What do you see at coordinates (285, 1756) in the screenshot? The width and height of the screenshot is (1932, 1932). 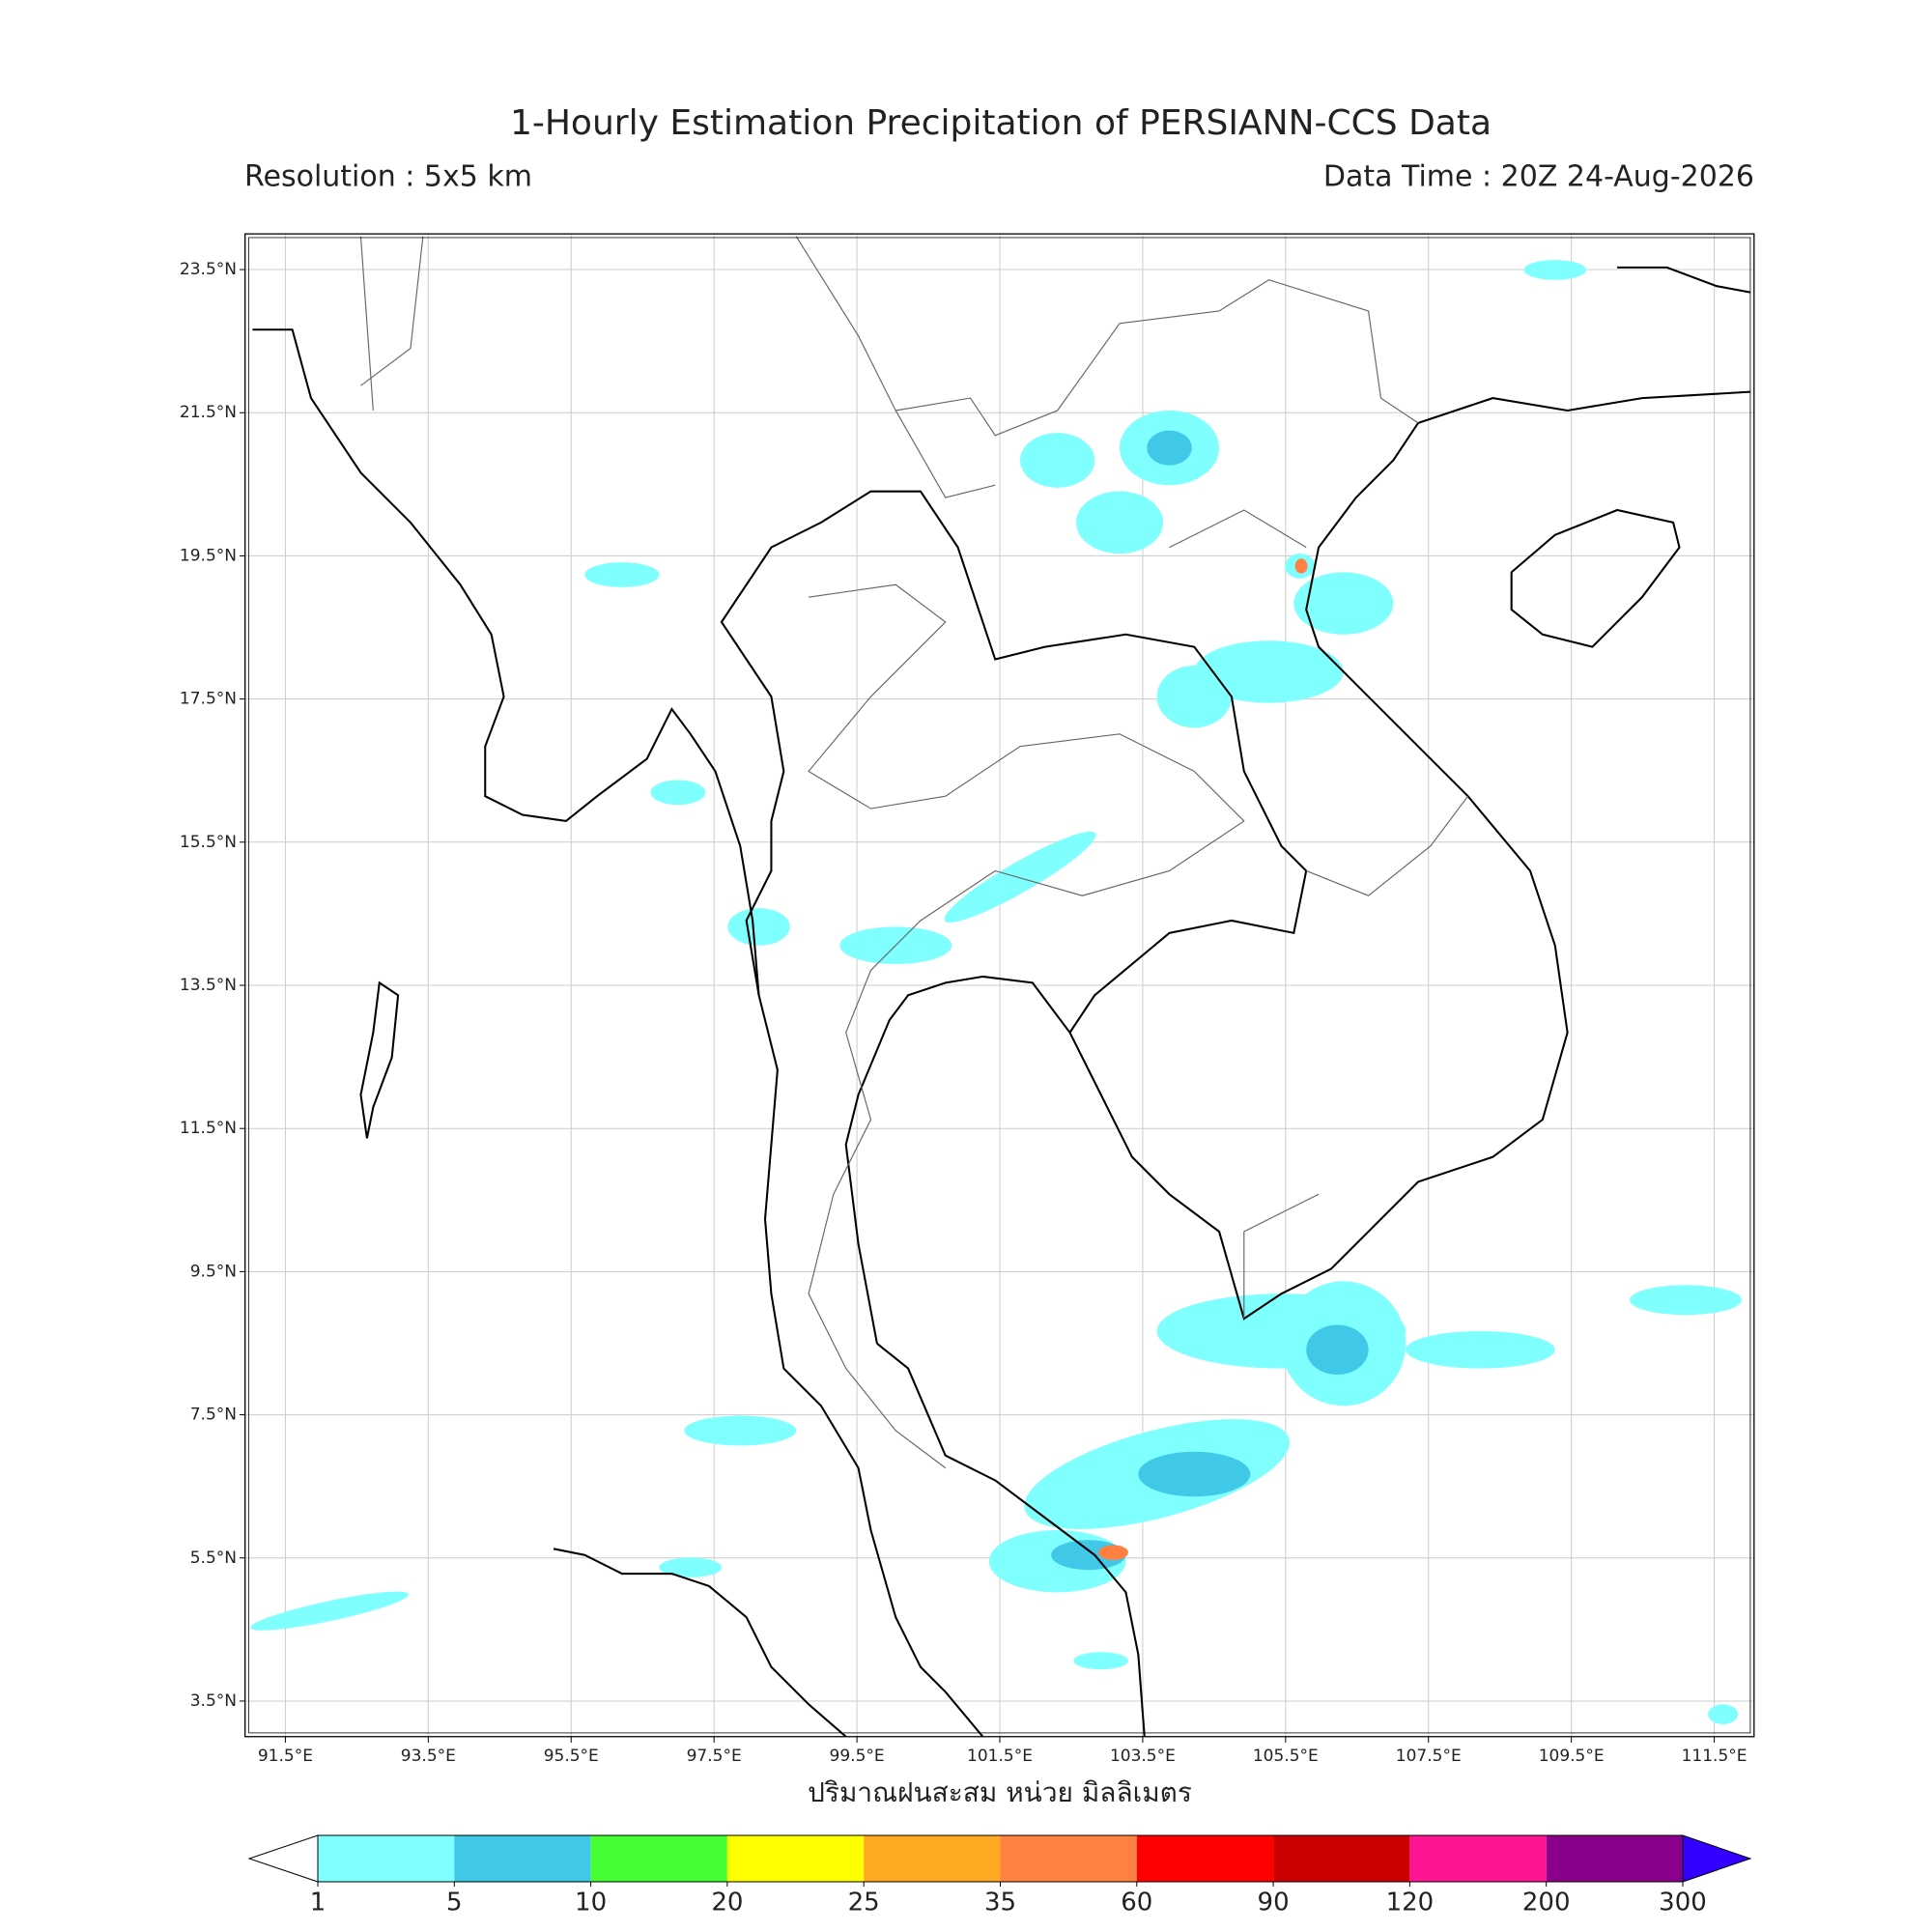 I see `x-tick-label: 91.5°E` at bounding box center [285, 1756].